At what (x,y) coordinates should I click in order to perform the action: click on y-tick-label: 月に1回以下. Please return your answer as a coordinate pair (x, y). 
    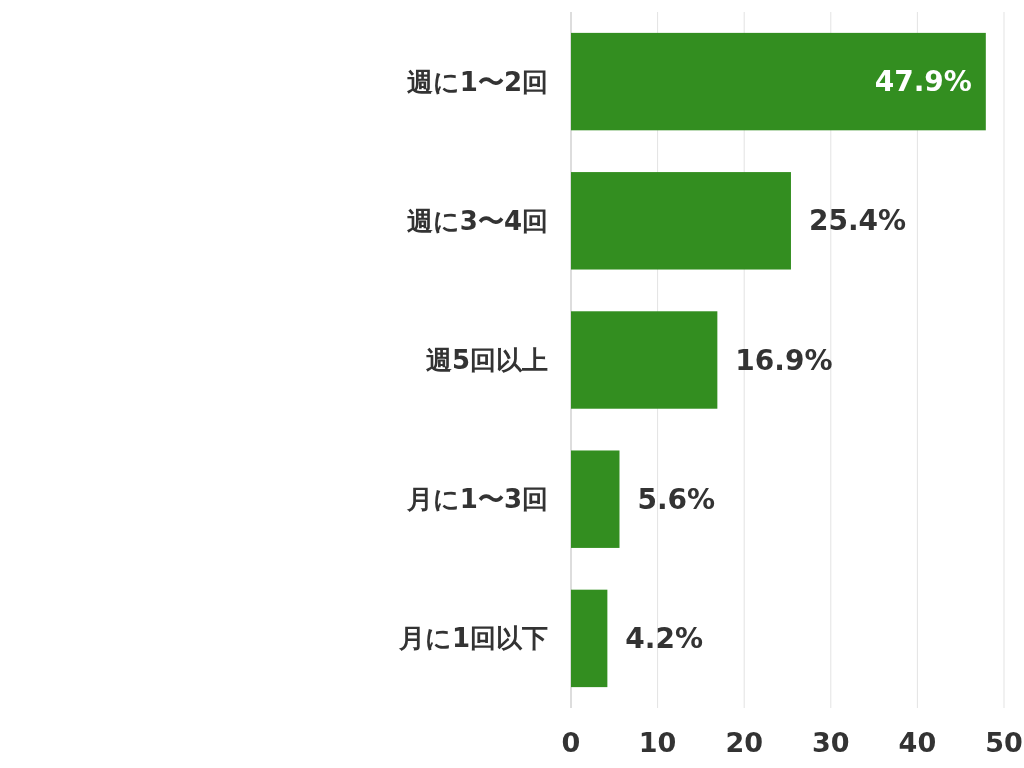
    Looking at the image, I should click on (472, 638).